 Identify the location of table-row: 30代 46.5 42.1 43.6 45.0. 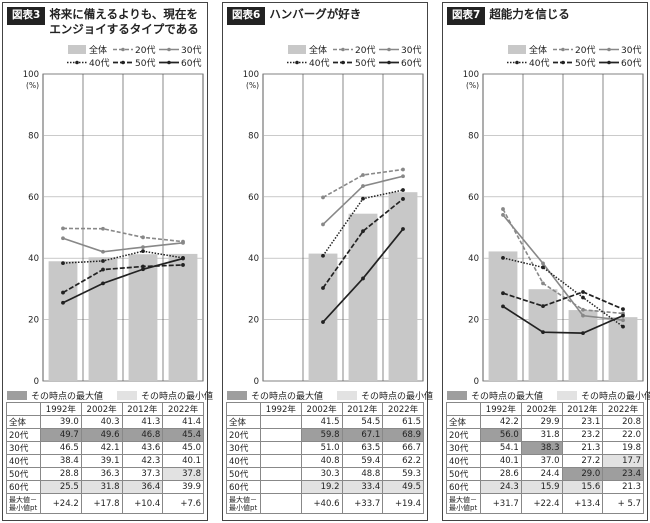
(105, 448).